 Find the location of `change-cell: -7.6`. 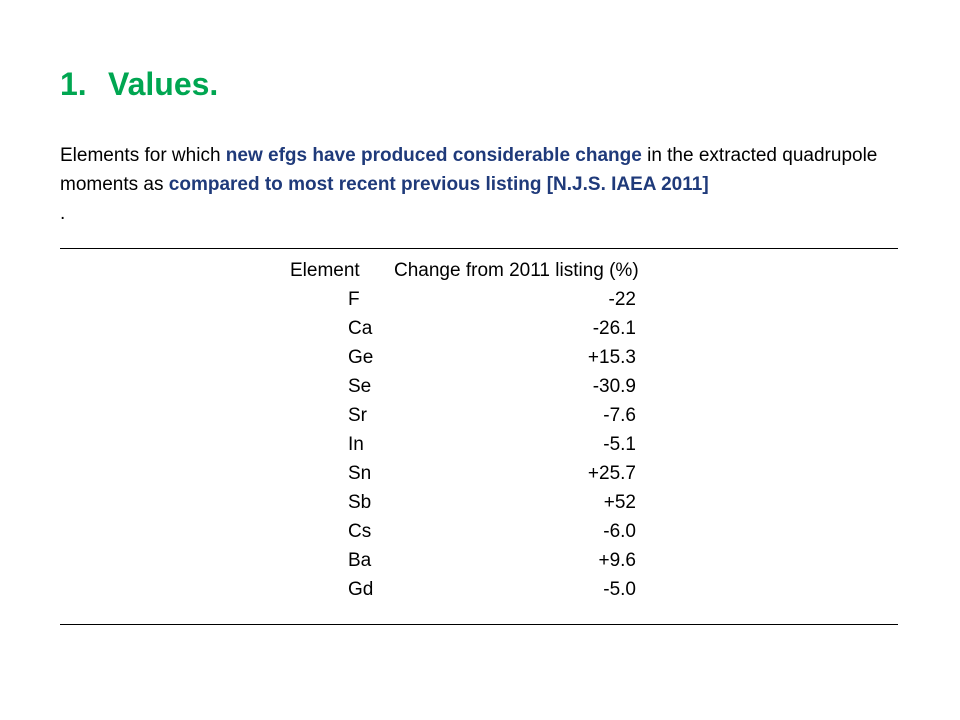

change-cell: -7.6 is located at coordinates (619, 415).